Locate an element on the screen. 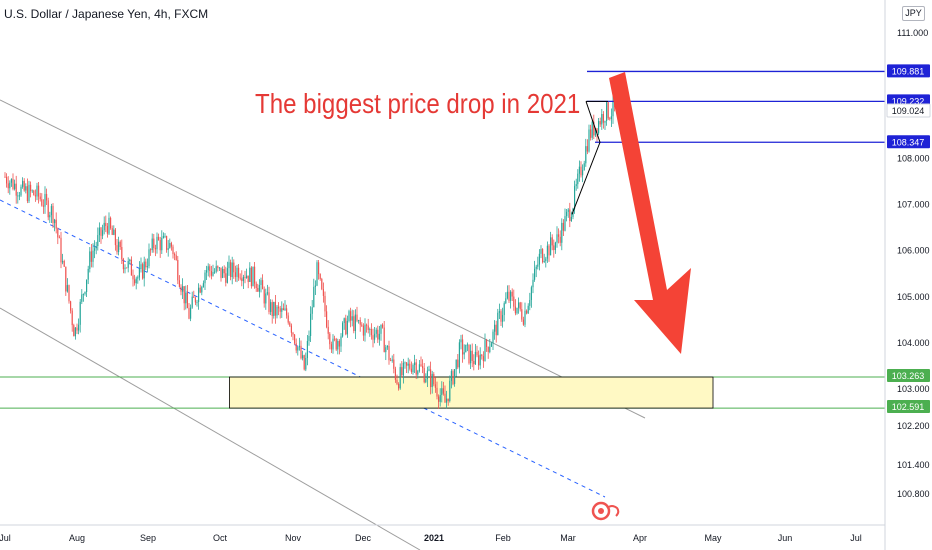 The width and height of the screenshot is (932, 550). y-tick-label: 111.000 is located at coordinates (912, 33).